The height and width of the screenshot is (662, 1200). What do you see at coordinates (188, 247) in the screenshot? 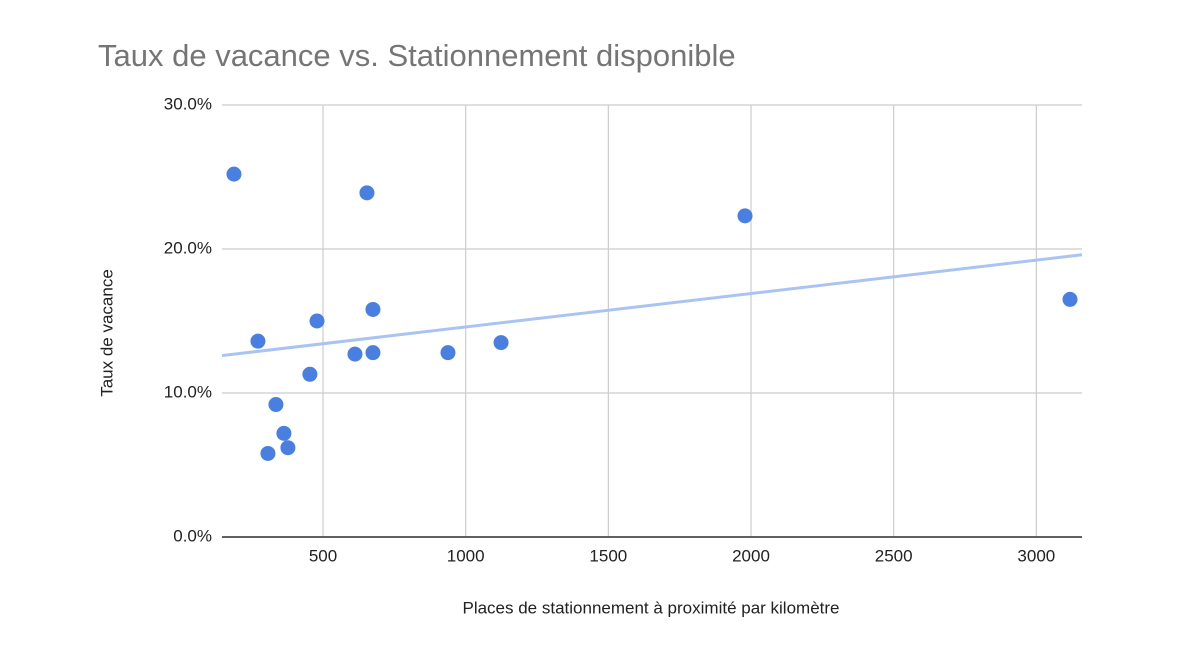
I see `y-tick-label: 20.0%` at bounding box center [188, 247].